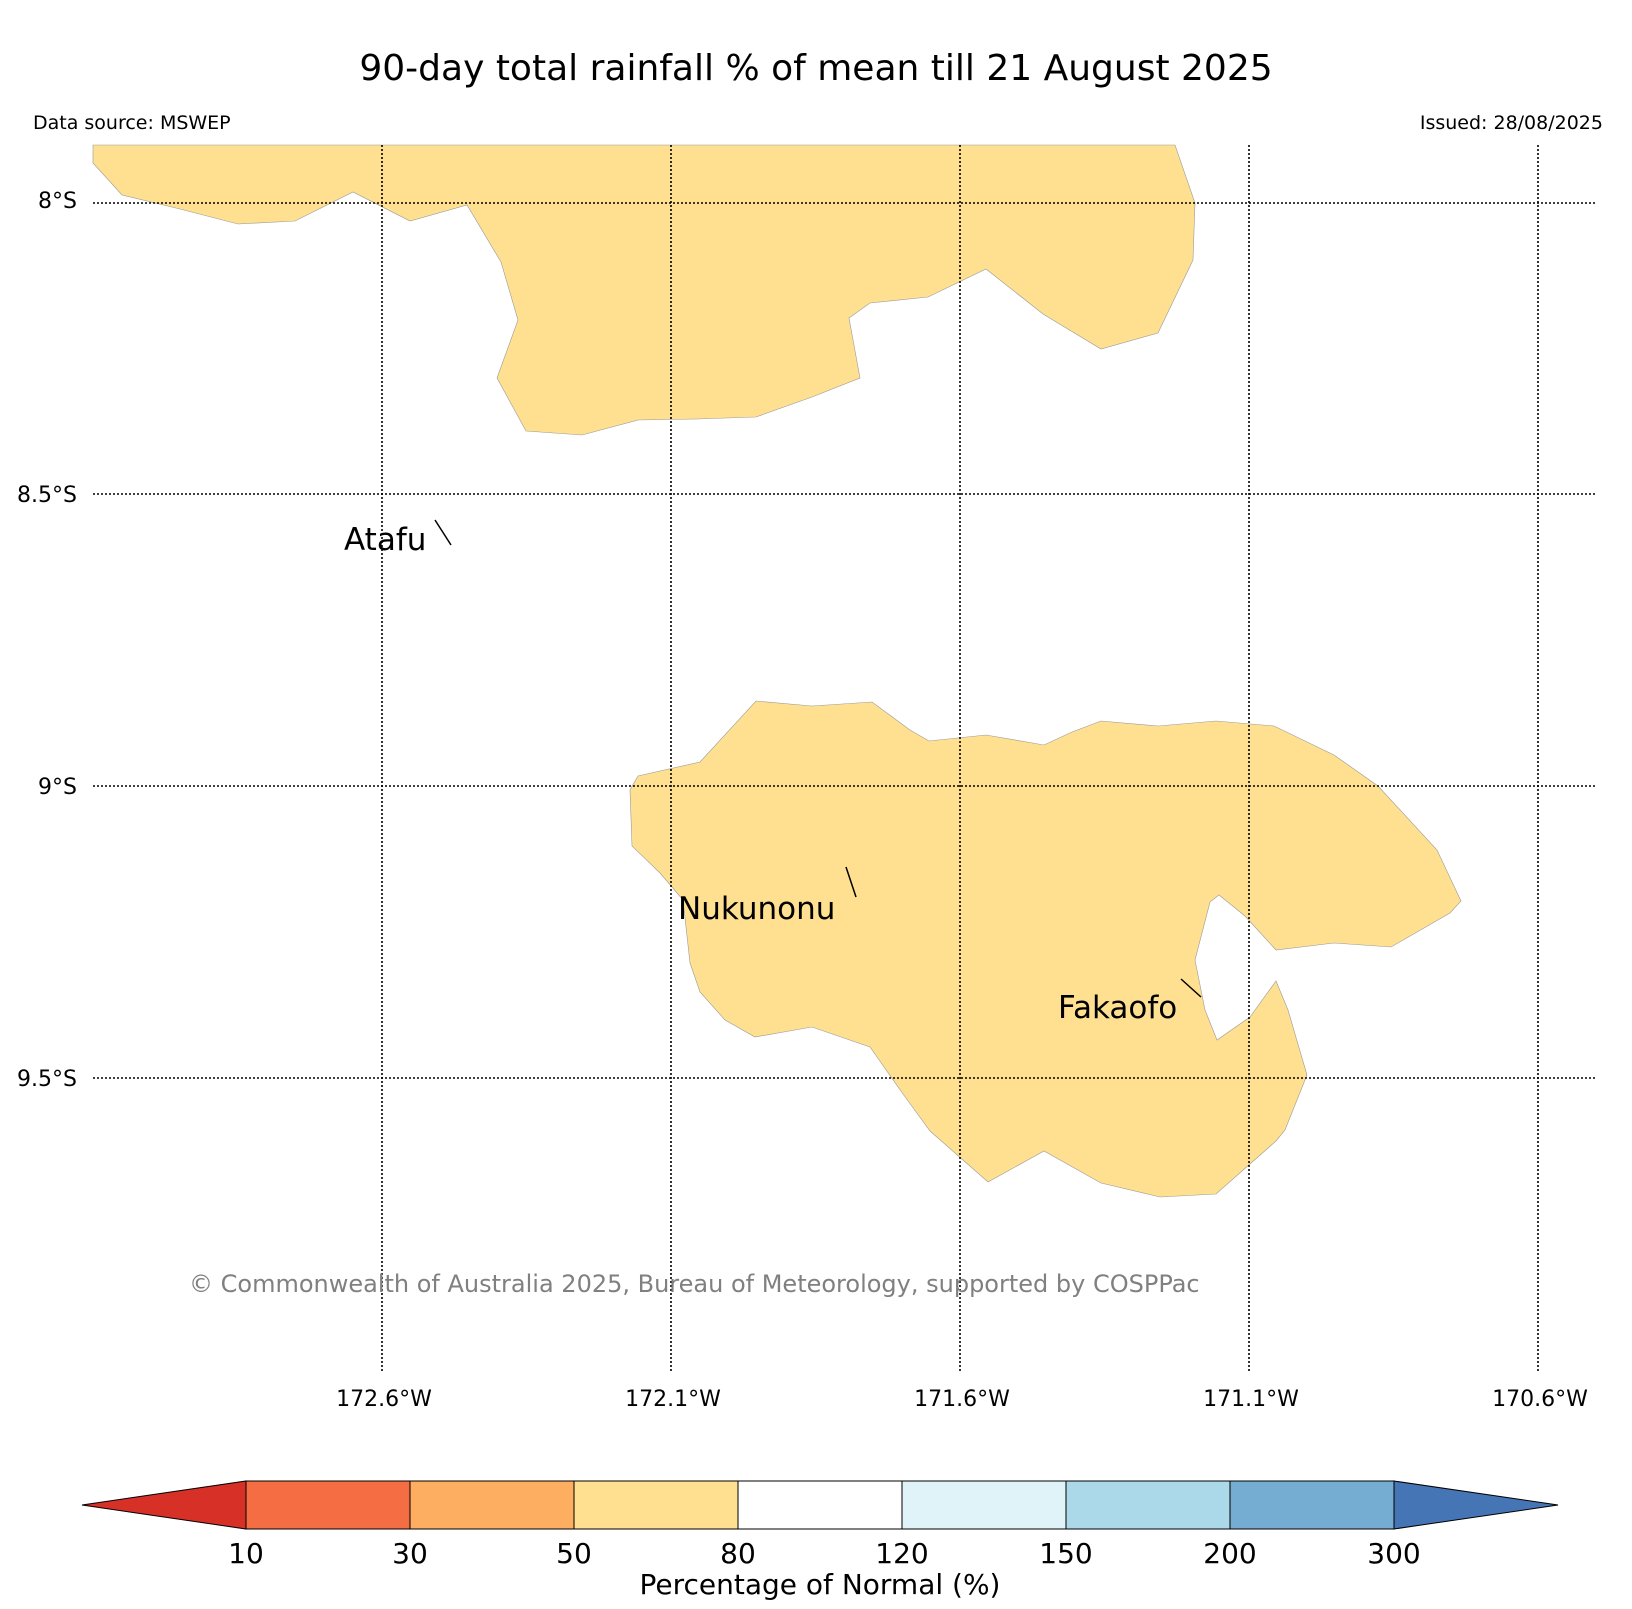  What do you see at coordinates (47, 640) in the screenshot?
I see `latitude-labels: 8°S 8.5°S 9°S 9.5°S` at bounding box center [47, 640].